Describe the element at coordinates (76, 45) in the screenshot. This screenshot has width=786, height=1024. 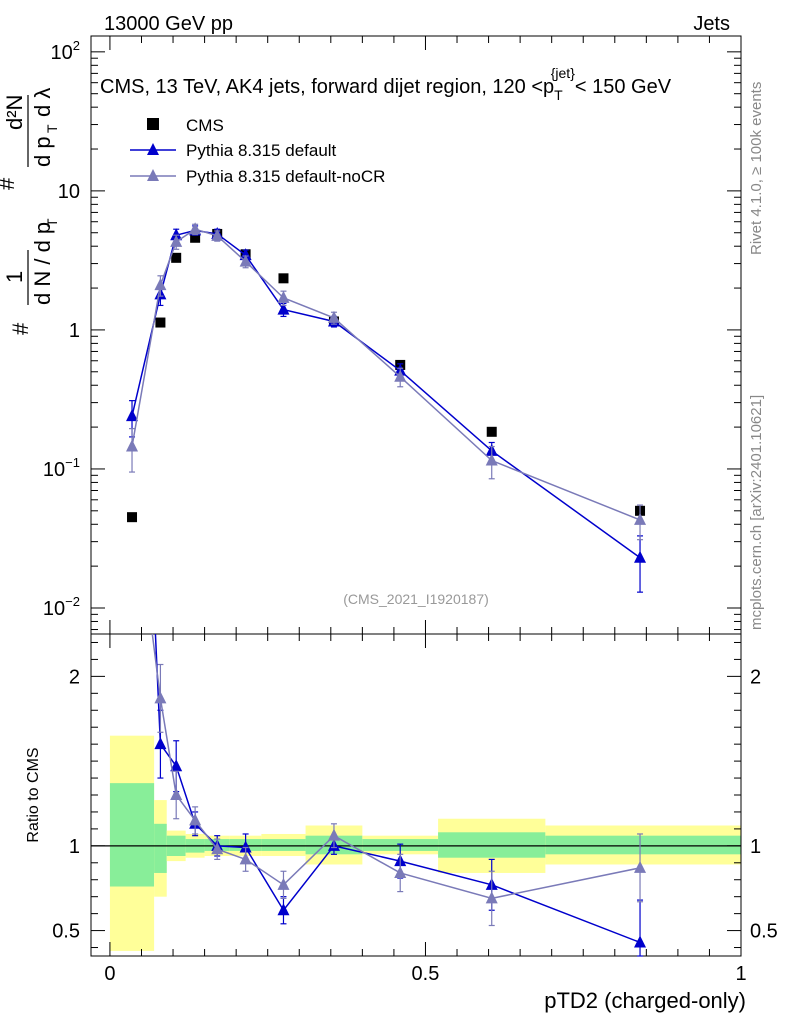
I see `y-tick-label-exp: 2` at that location.